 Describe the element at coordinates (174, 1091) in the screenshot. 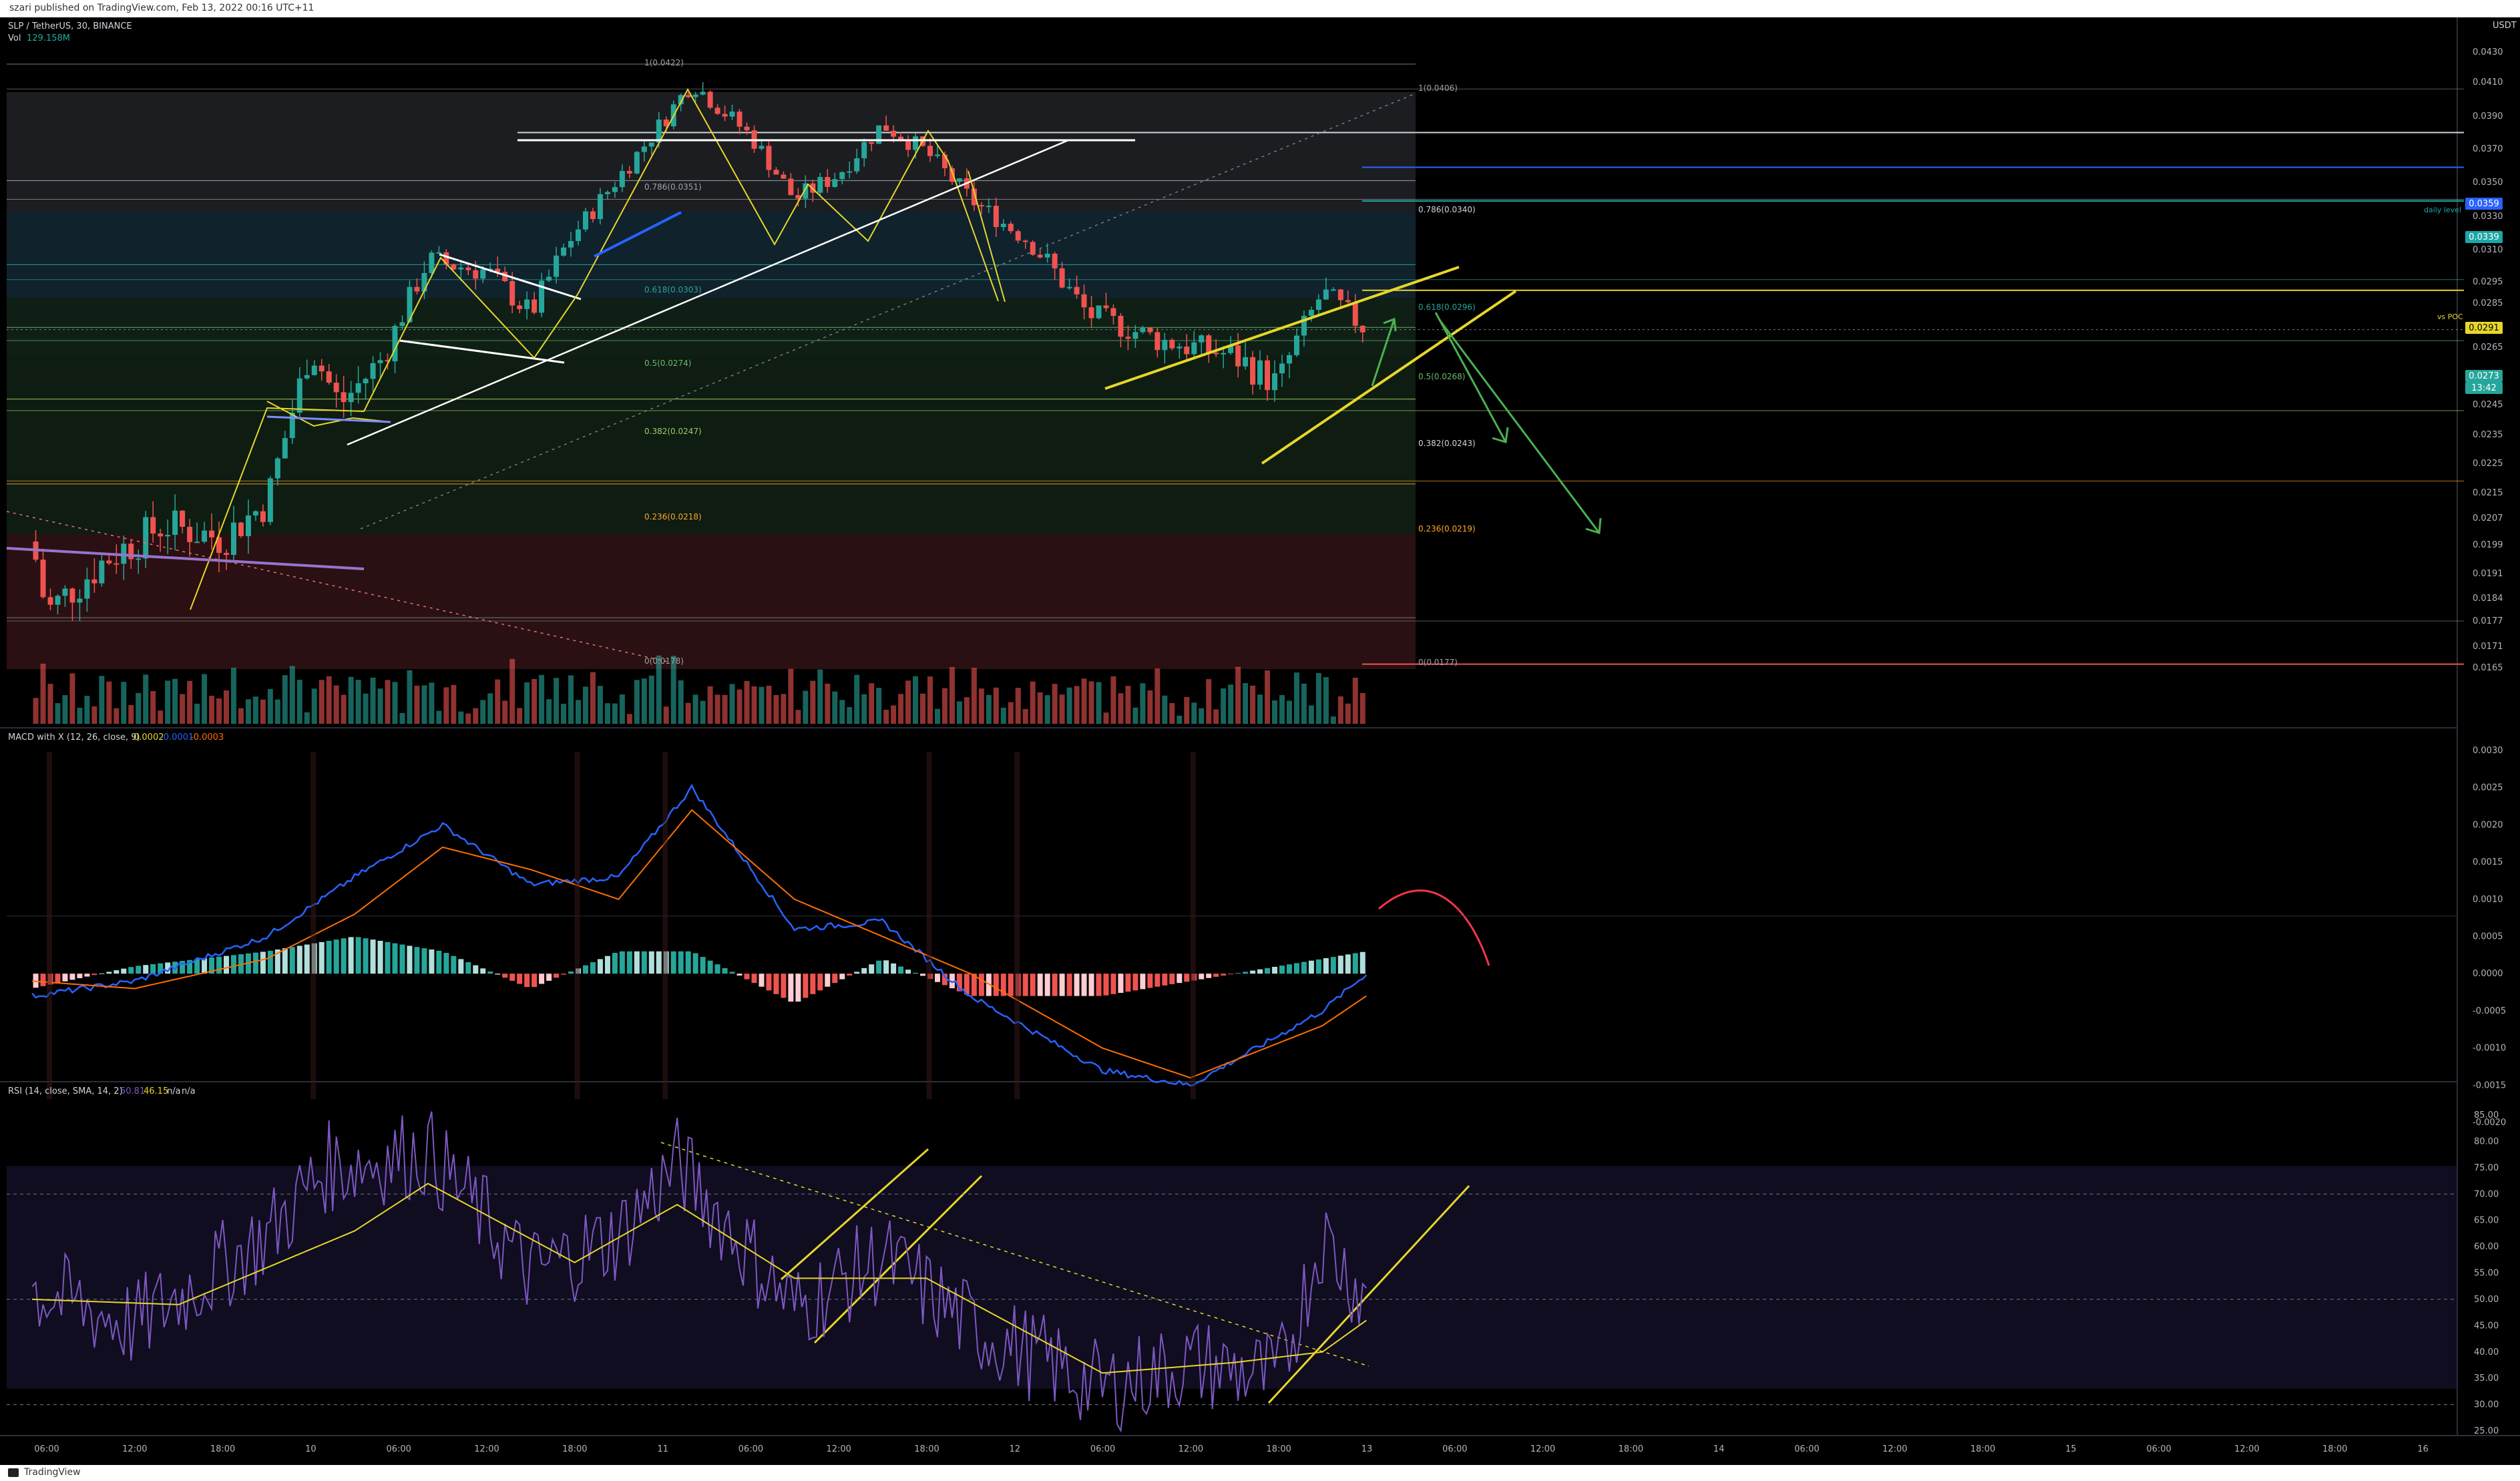

I see `rsi-legend-v3: n/a` at that location.